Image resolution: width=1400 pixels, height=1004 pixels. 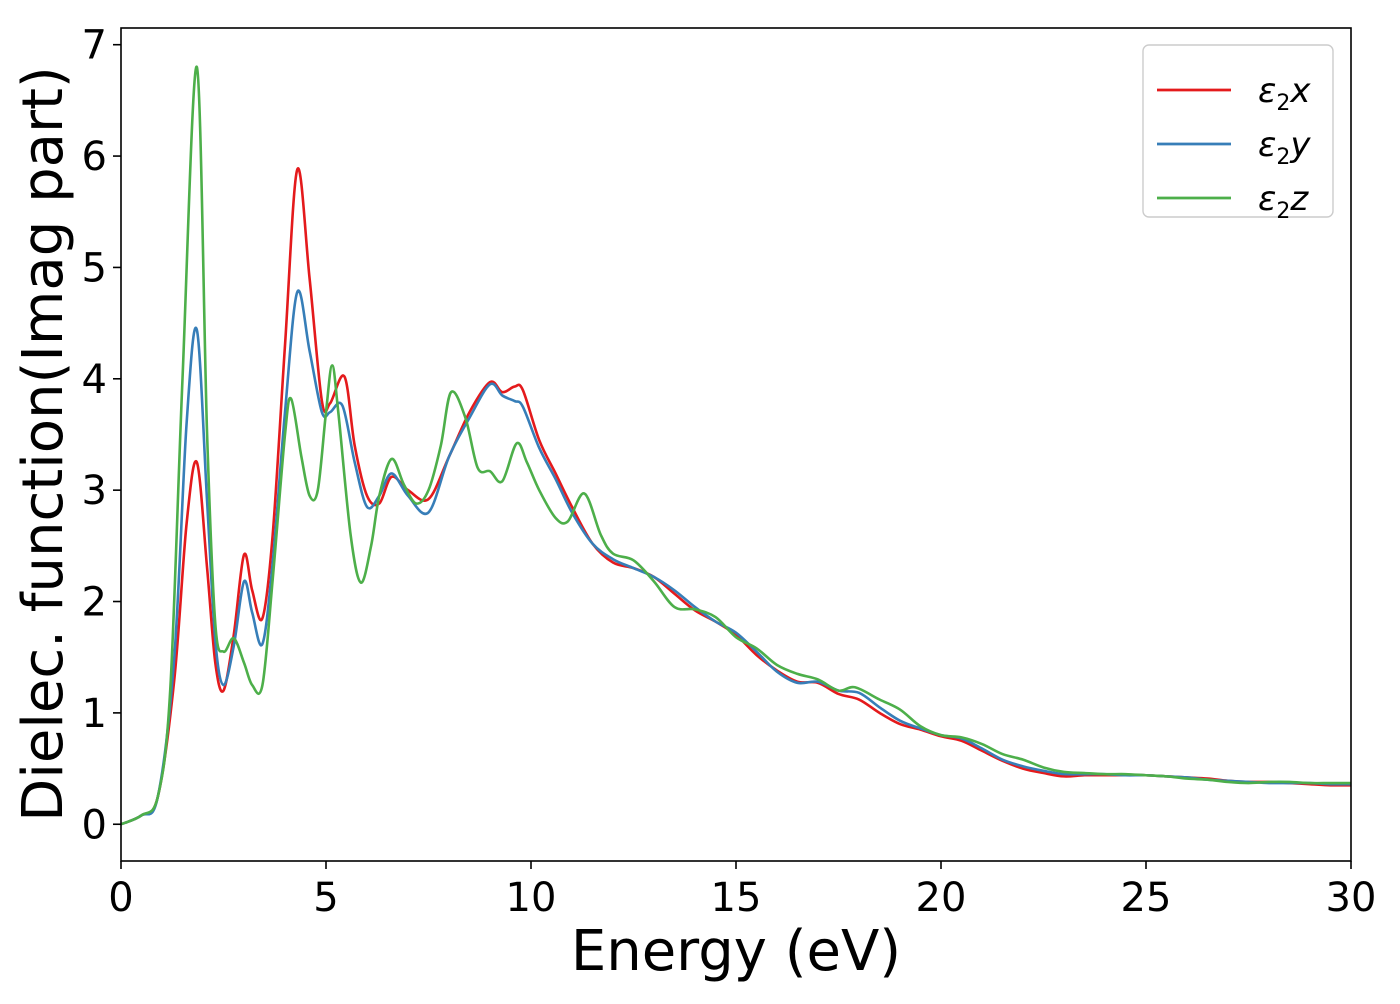 What do you see at coordinates (1284, 93) in the screenshot?
I see `legend-label-x: ε2x` at bounding box center [1284, 93].